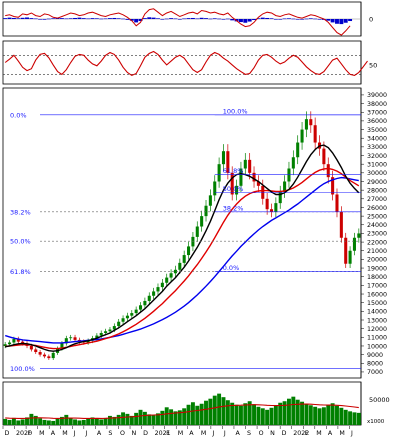 This screenshot has height=441, width=400. Describe the element at coordinates (53, 433) in the screenshot. I see `x-tick-label: A` at that location.